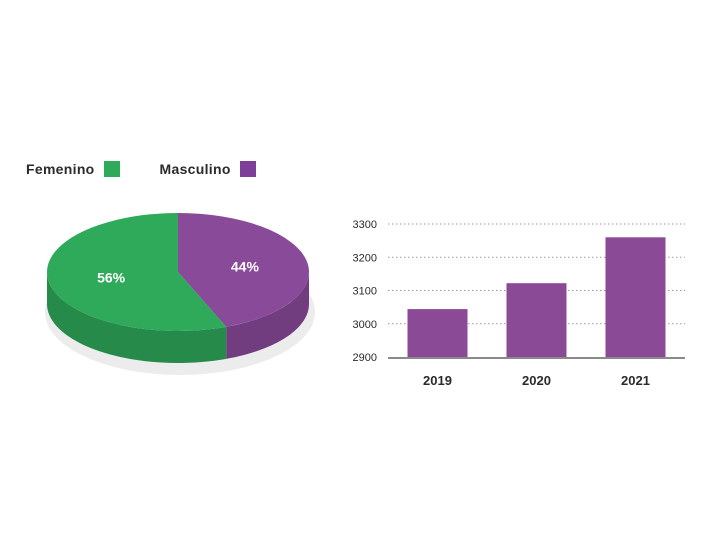  What do you see at coordinates (536, 380) in the screenshot?
I see `x-tick-label-2020: 2020` at bounding box center [536, 380].